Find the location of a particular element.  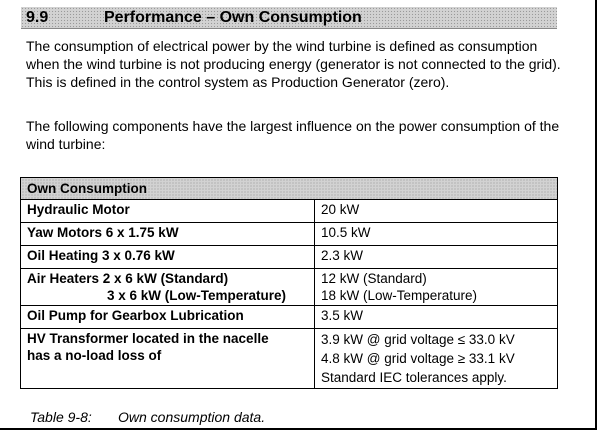

table-row: Oil Heating 3 x 0.76 kW 2.3 kW is located at coordinates (289, 257).